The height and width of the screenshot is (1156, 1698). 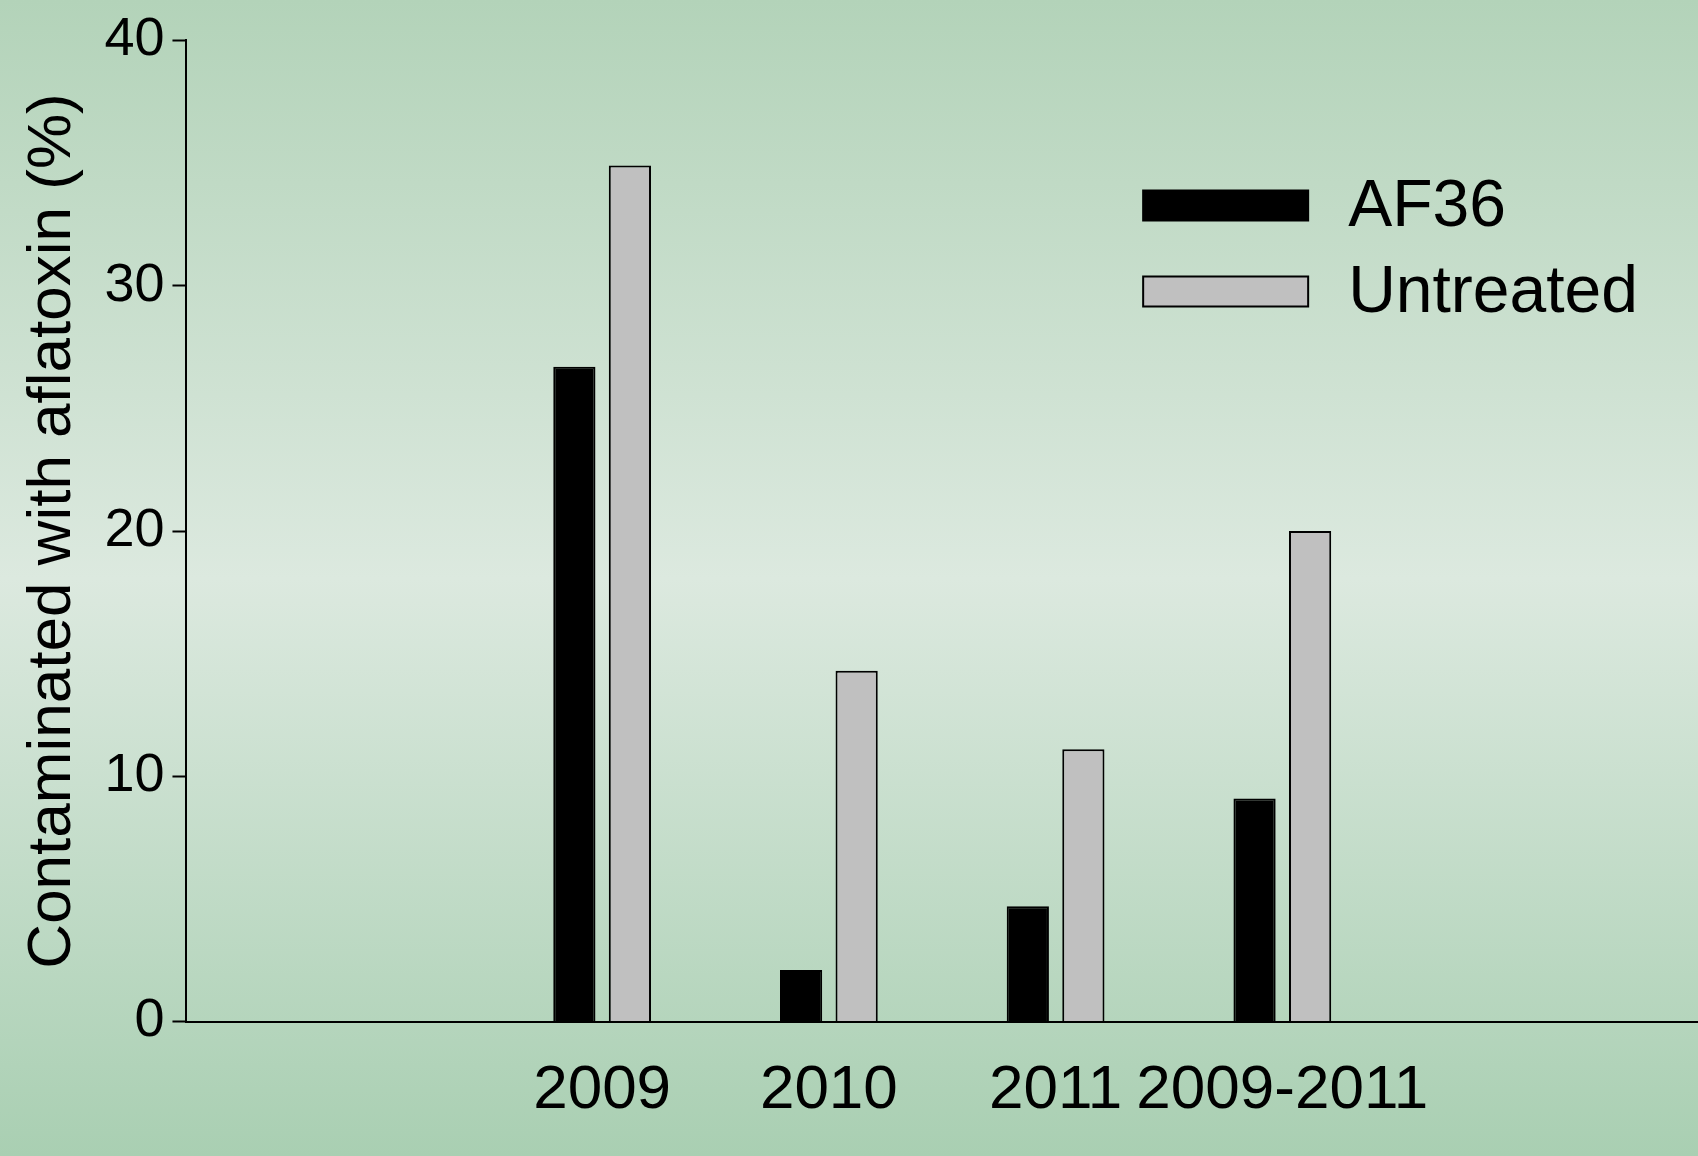 What do you see at coordinates (134, 36) in the screenshot?
I see `y-tick-label: 40` at bounding box center [134, 36].